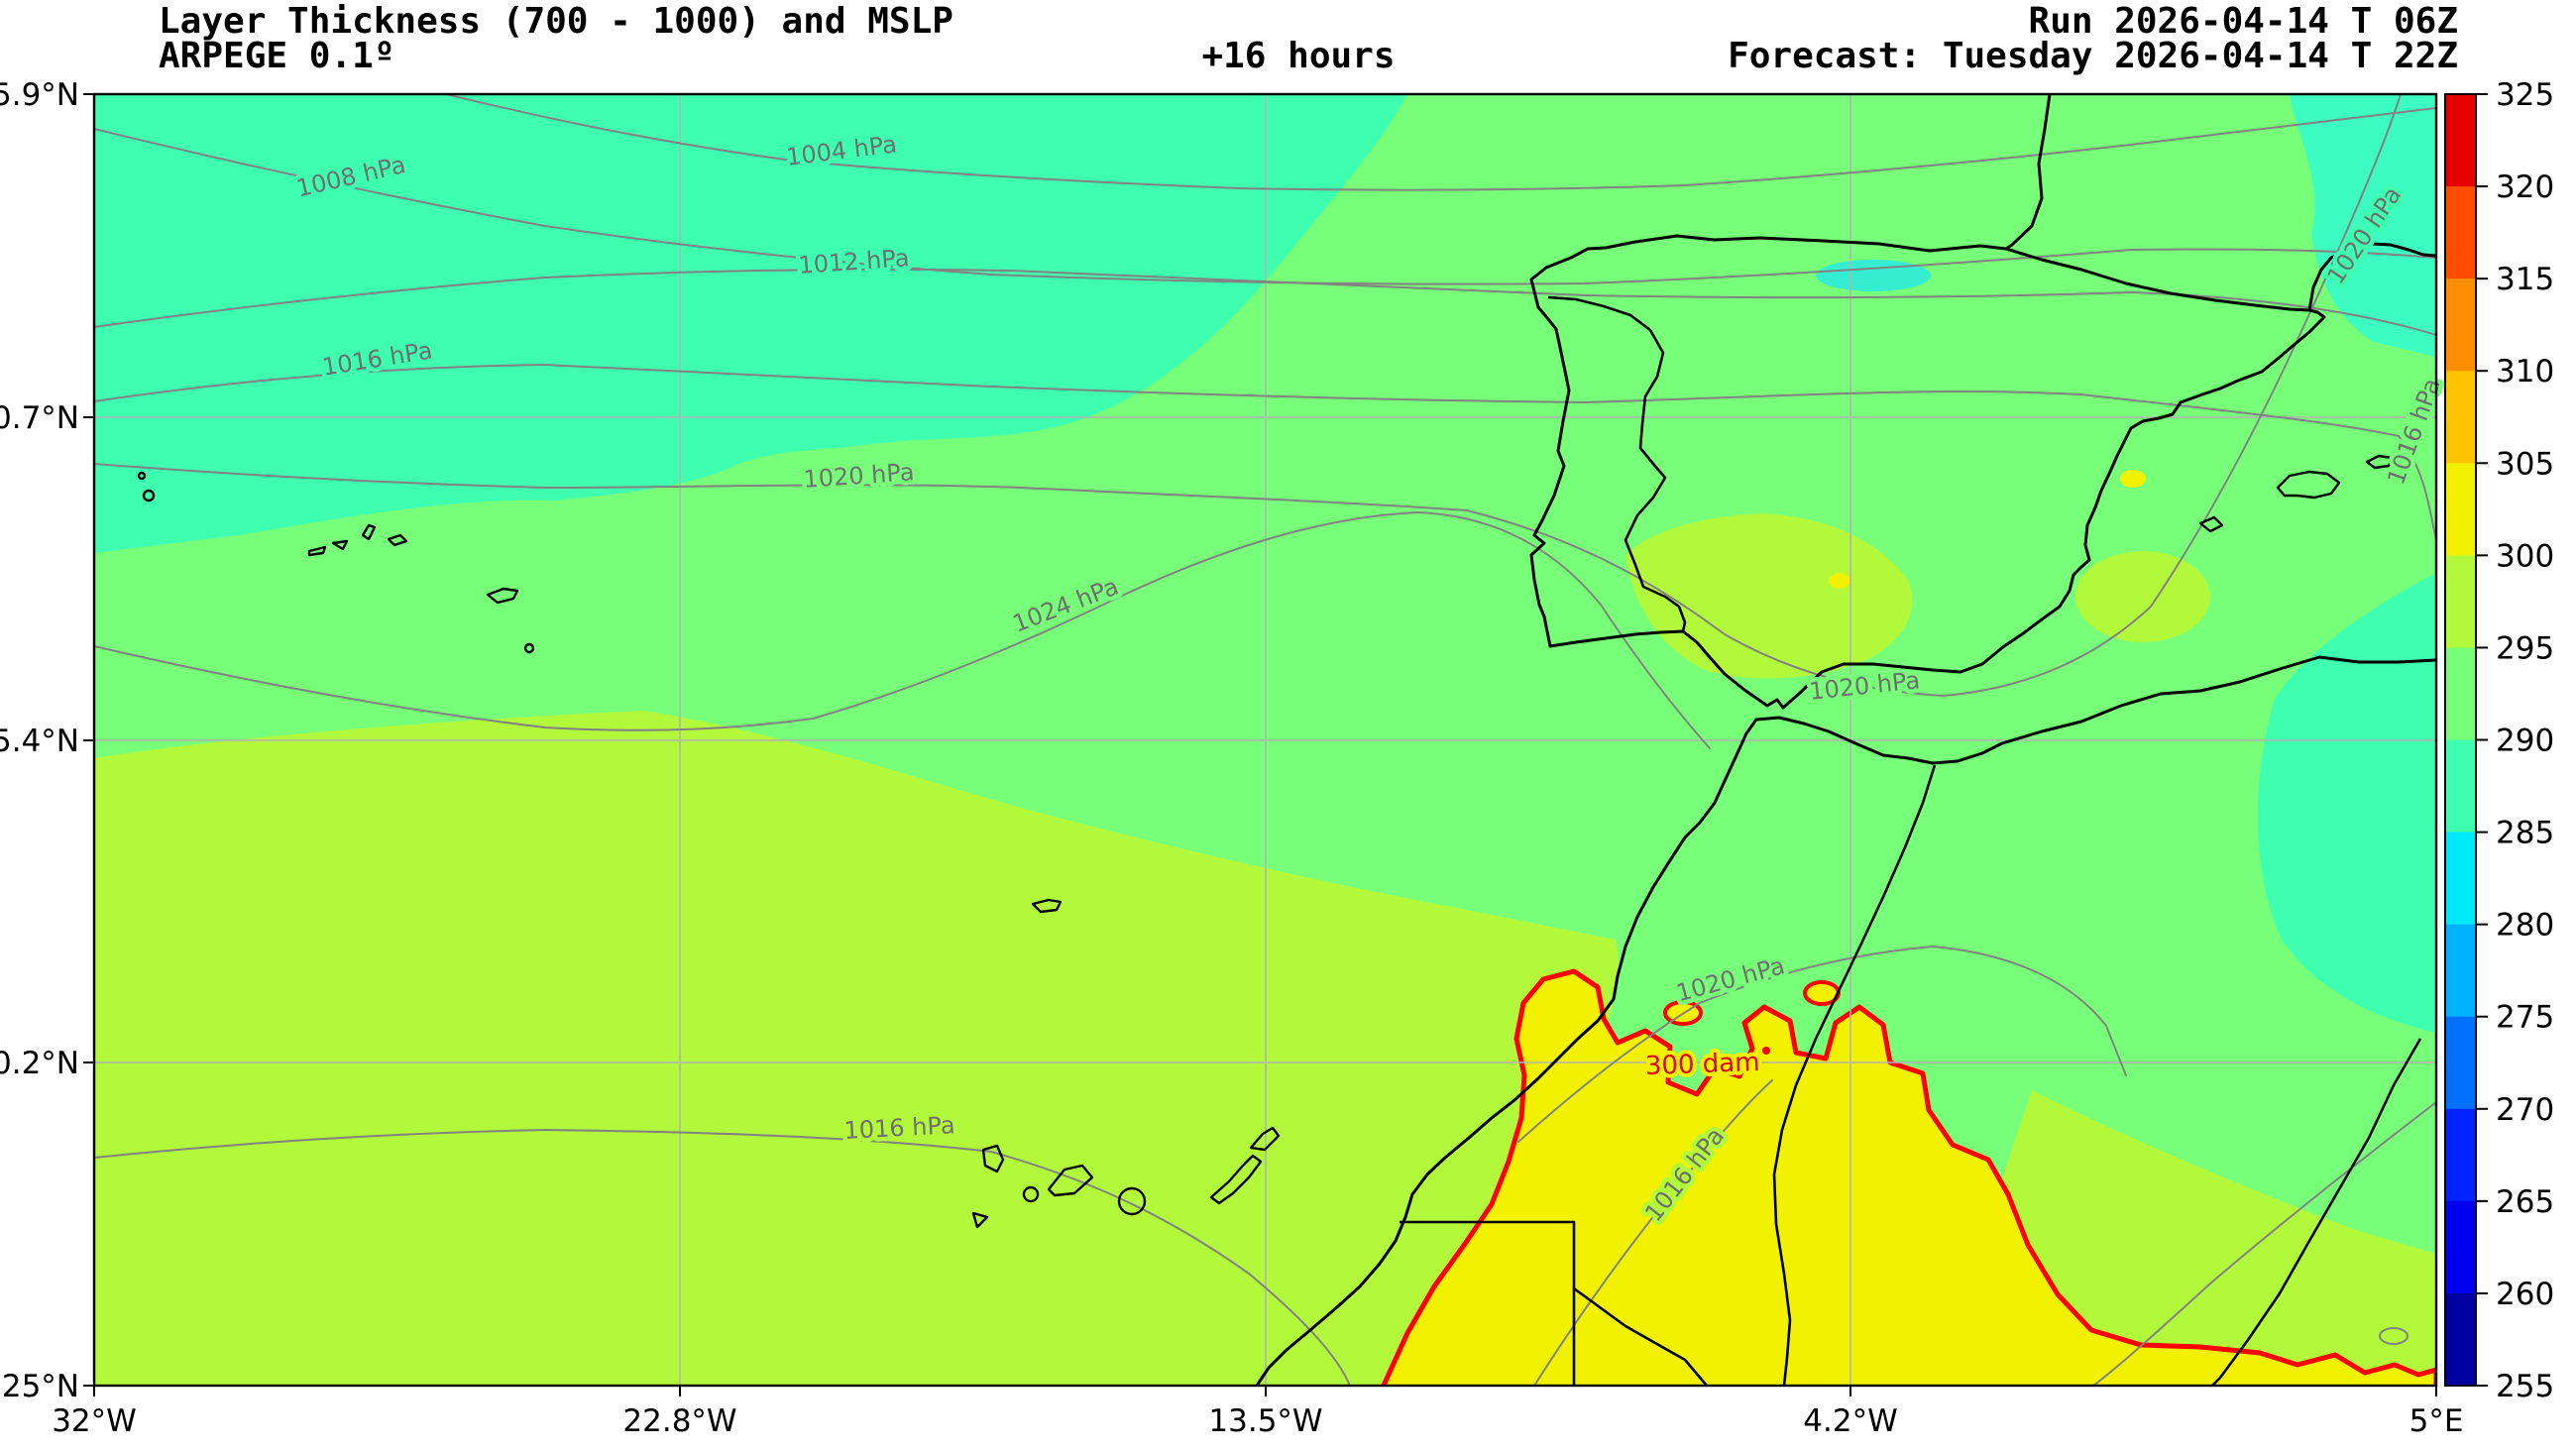  I want to click on colorbar-tick-label-300: 300, so click(2525, 556).